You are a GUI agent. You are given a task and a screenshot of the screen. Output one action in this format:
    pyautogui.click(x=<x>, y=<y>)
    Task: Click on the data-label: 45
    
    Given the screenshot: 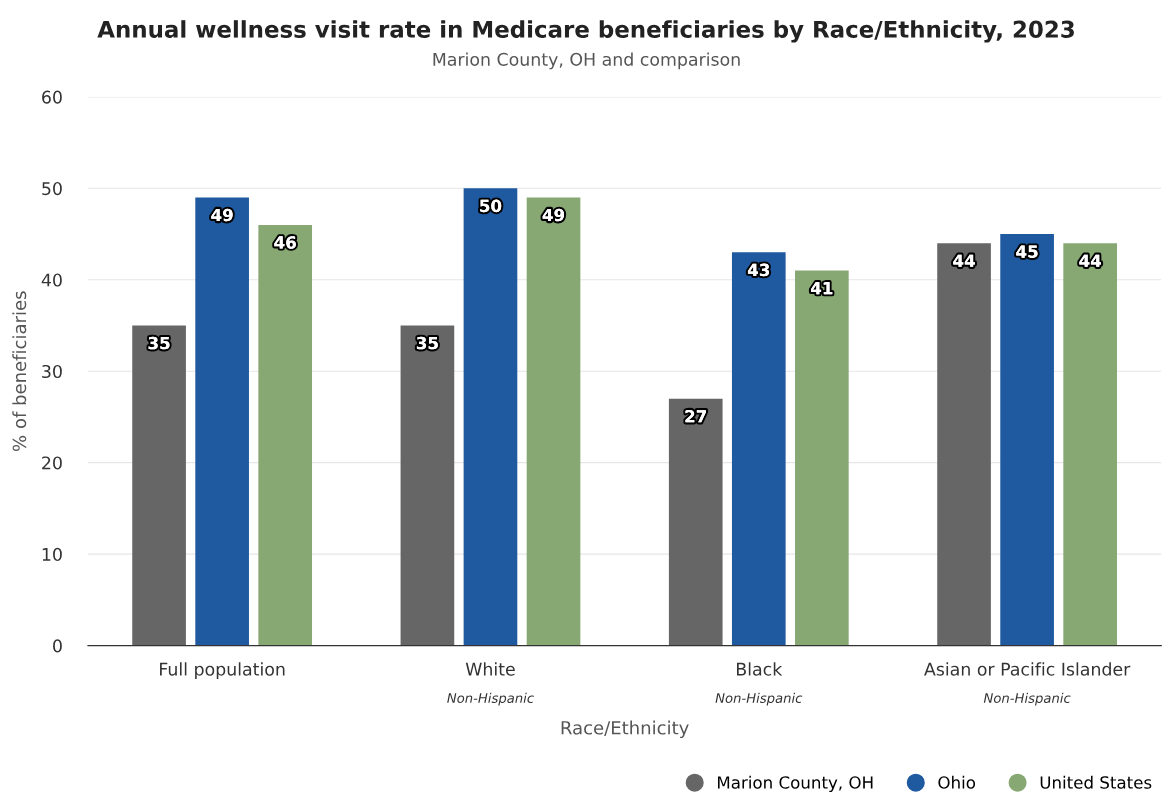 What is the action you would take?
    pyautogui.click(x=1027, y=251)
    